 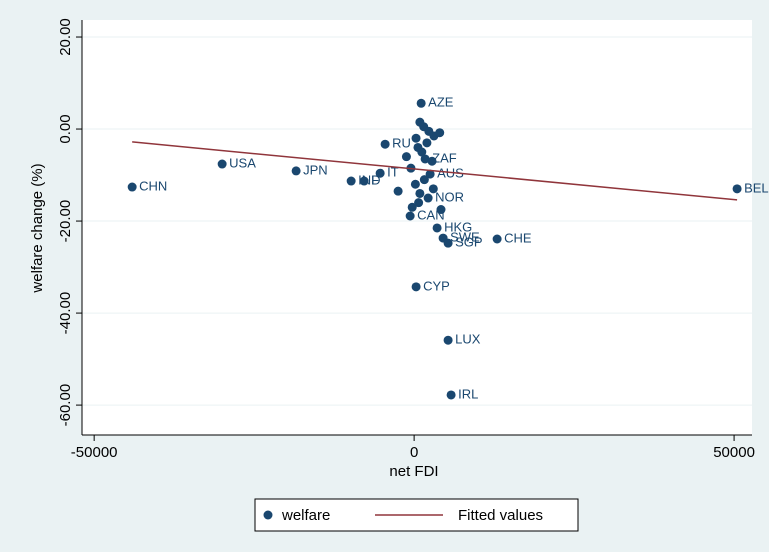 What do you see at coordinates (153, 185) in the screenshot?
I see `point-label: CHN` at bounding box center [153, 185].